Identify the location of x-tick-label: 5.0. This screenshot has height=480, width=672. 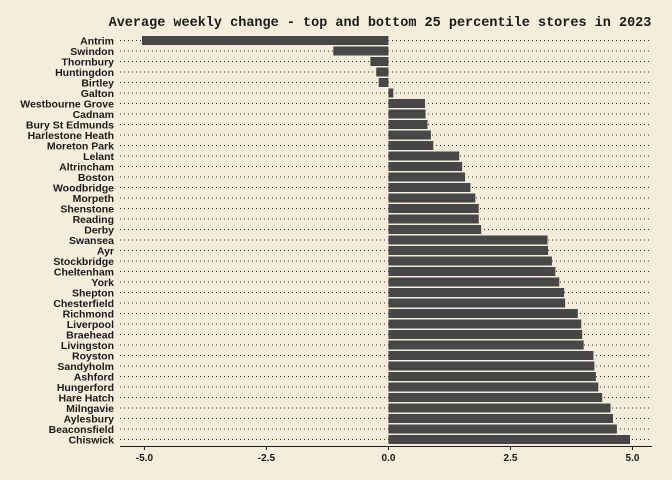
(633, 458).